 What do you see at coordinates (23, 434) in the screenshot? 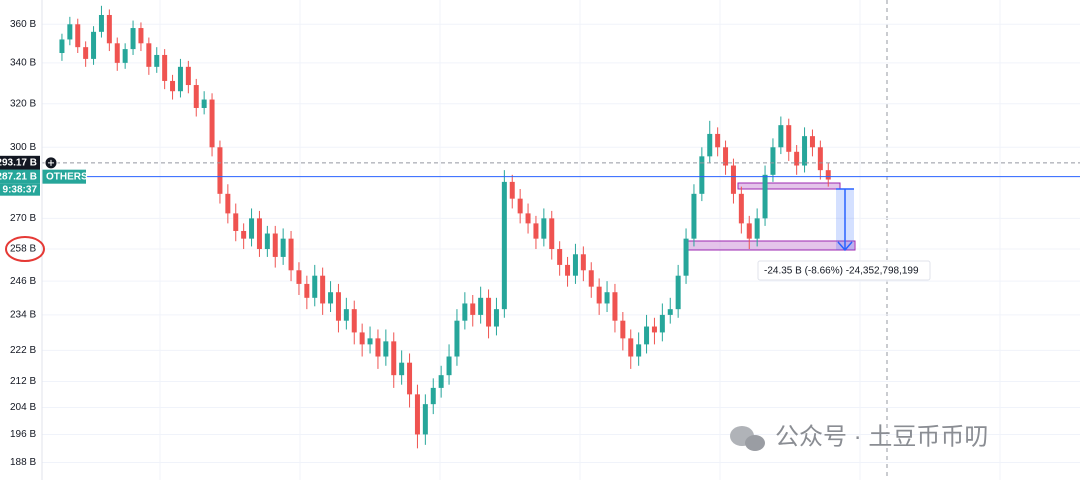
I see `y-tick-label: 196 B` at bounding box center [23, 434].